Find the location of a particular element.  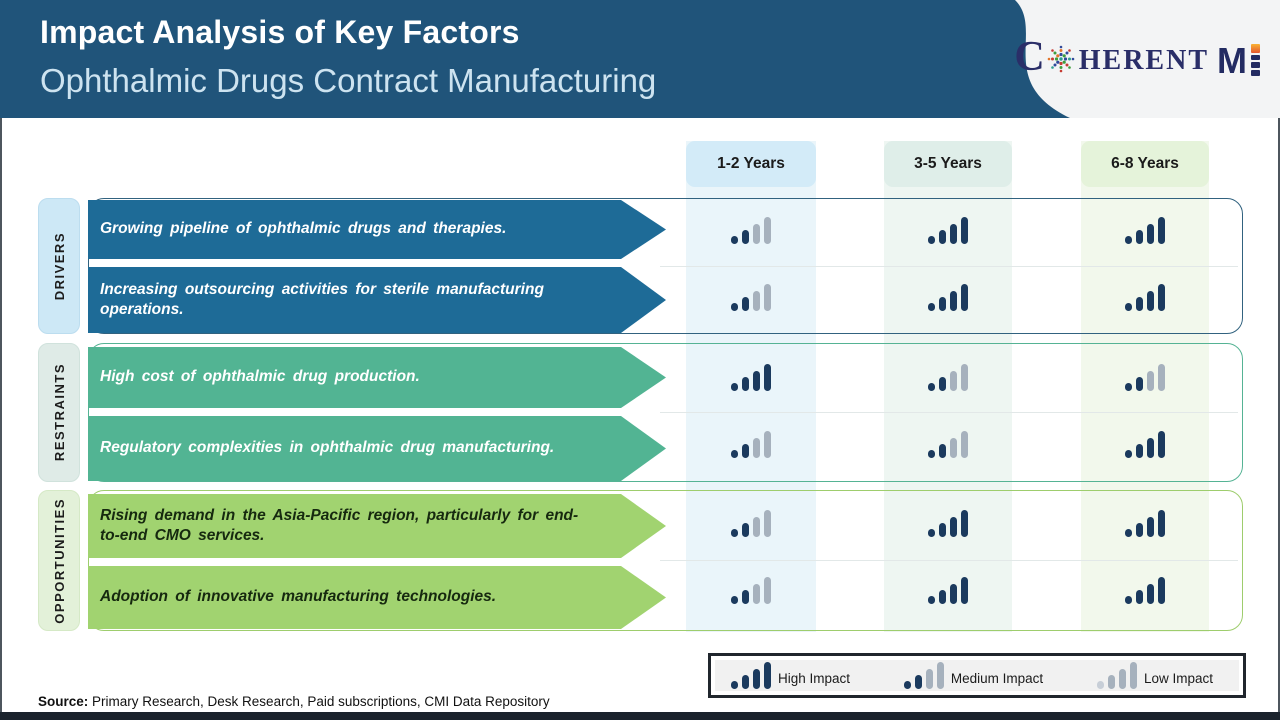

column-header-6-8-years: 6-8 Years is located at coordinates (1145, 164).